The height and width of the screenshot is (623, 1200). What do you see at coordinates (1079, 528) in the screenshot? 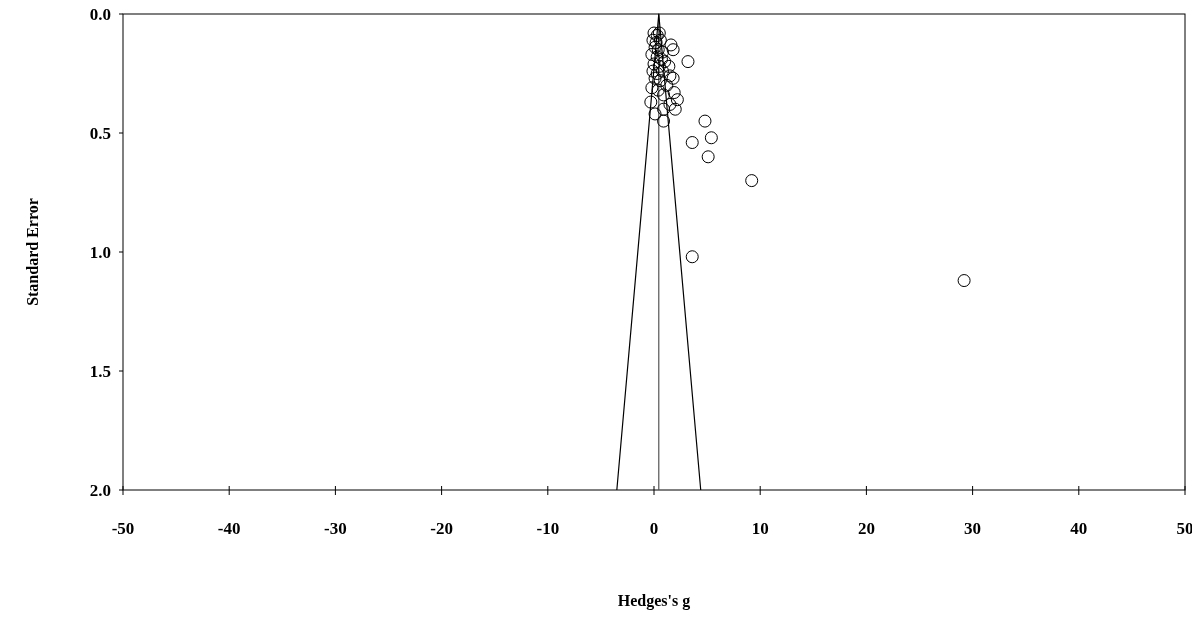
I see `x-tick-label: 40` at bounding box center [1079, 528].